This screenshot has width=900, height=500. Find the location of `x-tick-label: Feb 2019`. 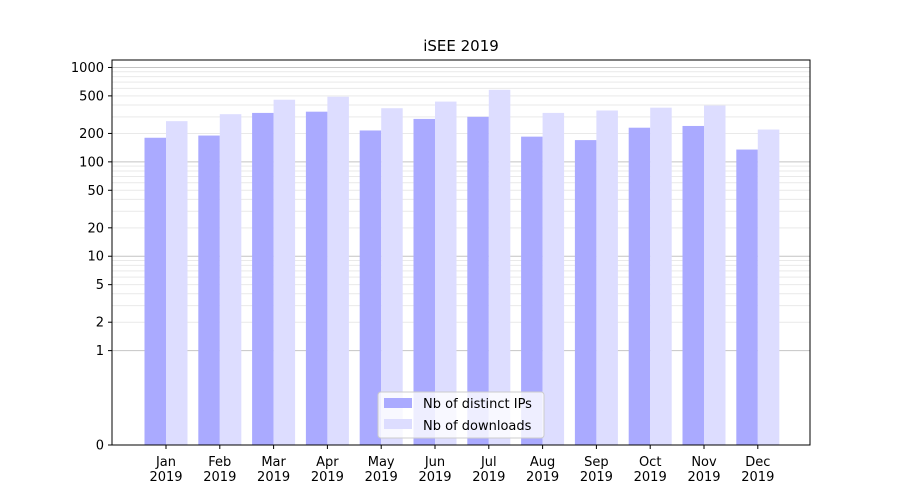

x-tick-label: Feb 2019 is located at coordinates (219, 470).